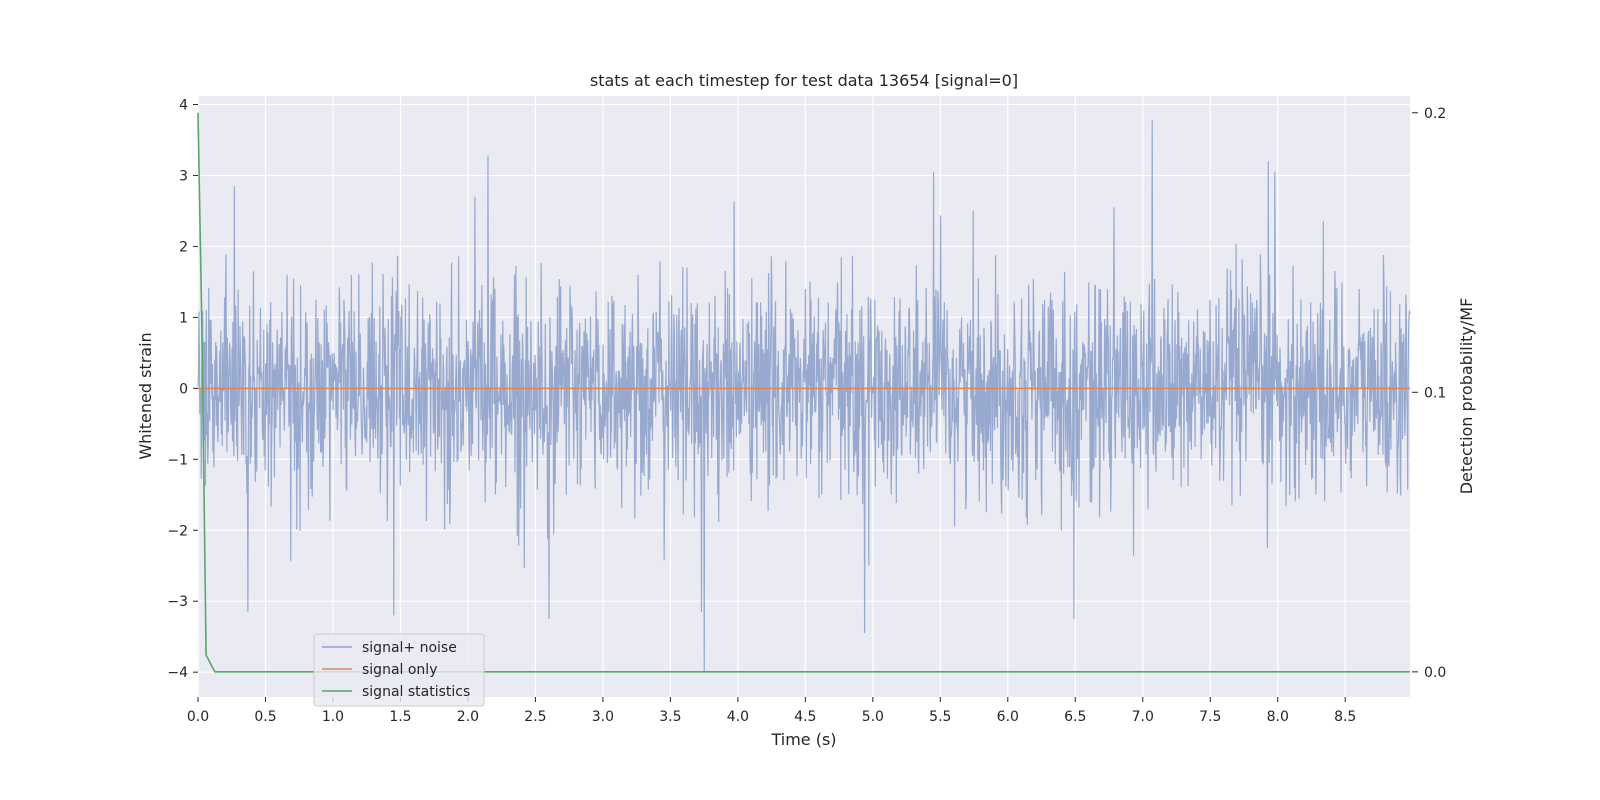  I want to click on y-tick-label: 3, so click(183, 176).